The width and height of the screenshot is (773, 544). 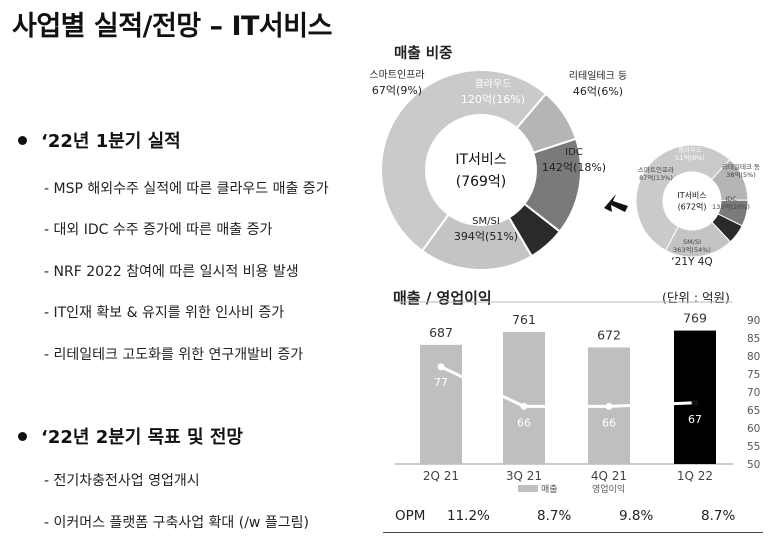 What do you see at coordinates (636, 516) in the screenshot?
I see `opm-value: 9.8%` at bounding box center [636, 516].